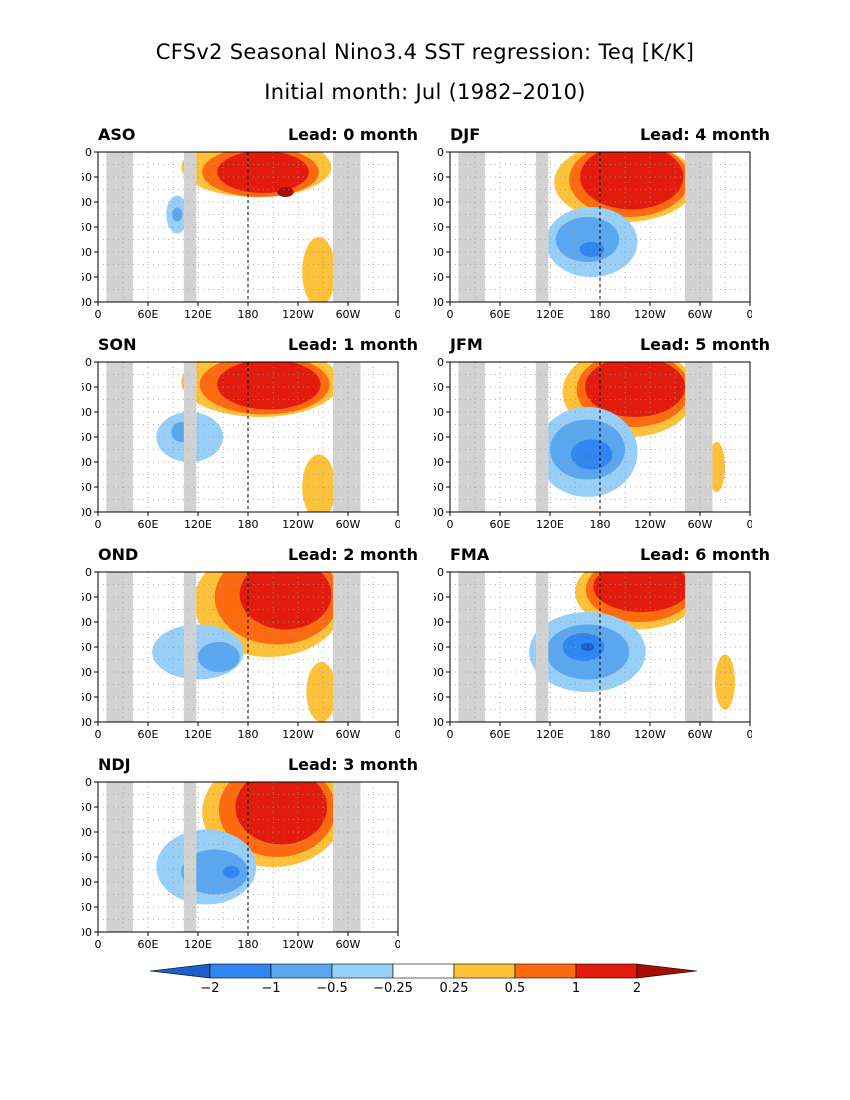 The image size is (850, 1100). Describe the element at coordinates (515, 988) in the screenshot. I see `colorbar-label: 0.5` at that location.